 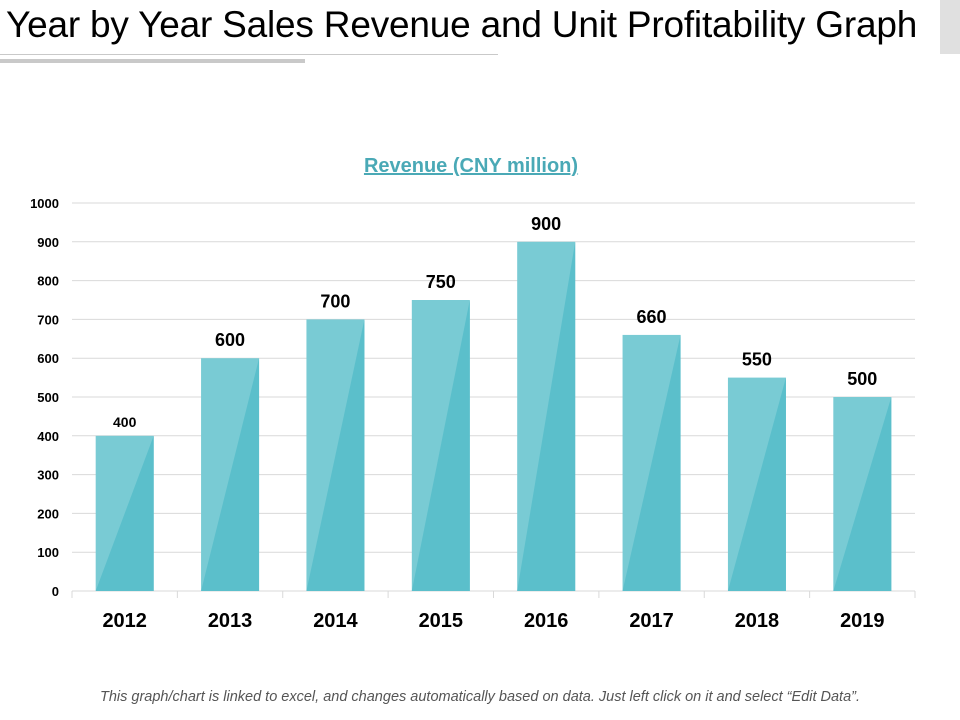 I want to click on y-tick-label: 600, so click(x=48, y=358).